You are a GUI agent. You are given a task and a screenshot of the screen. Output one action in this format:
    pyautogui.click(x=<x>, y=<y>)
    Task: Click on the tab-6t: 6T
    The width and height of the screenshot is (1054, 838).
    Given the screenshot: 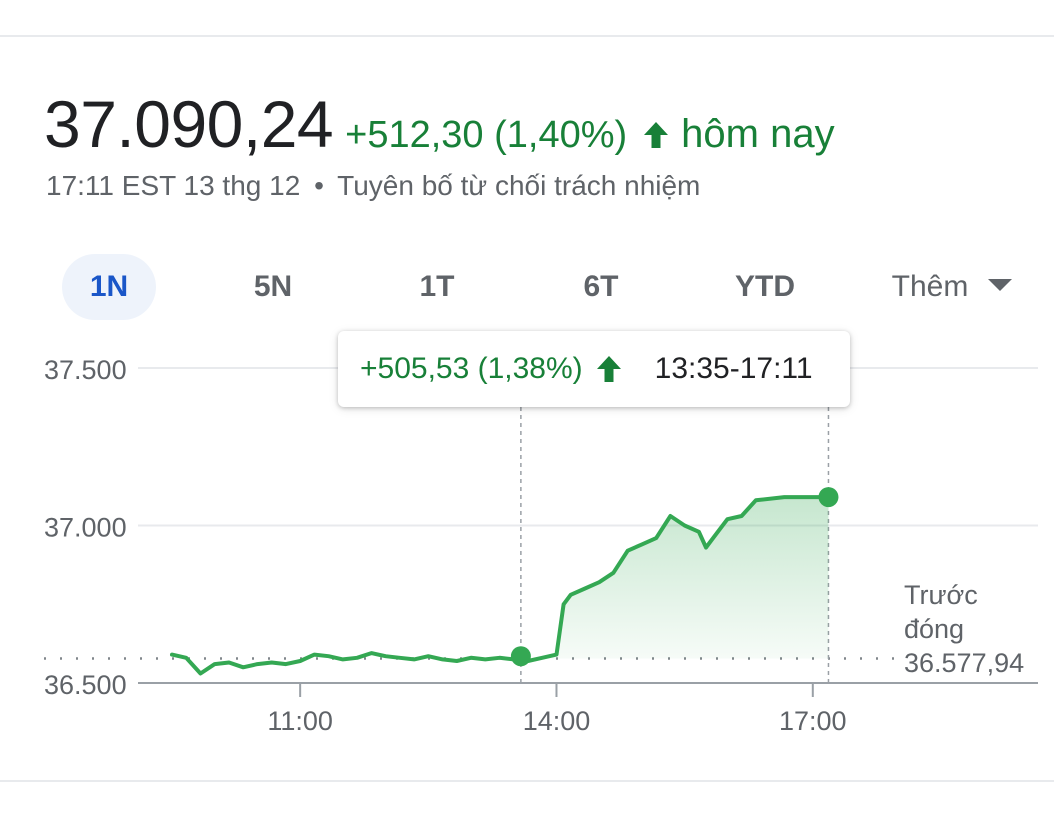 What is the action you would take?
    pyautogui.click(x=601, y=286)
    